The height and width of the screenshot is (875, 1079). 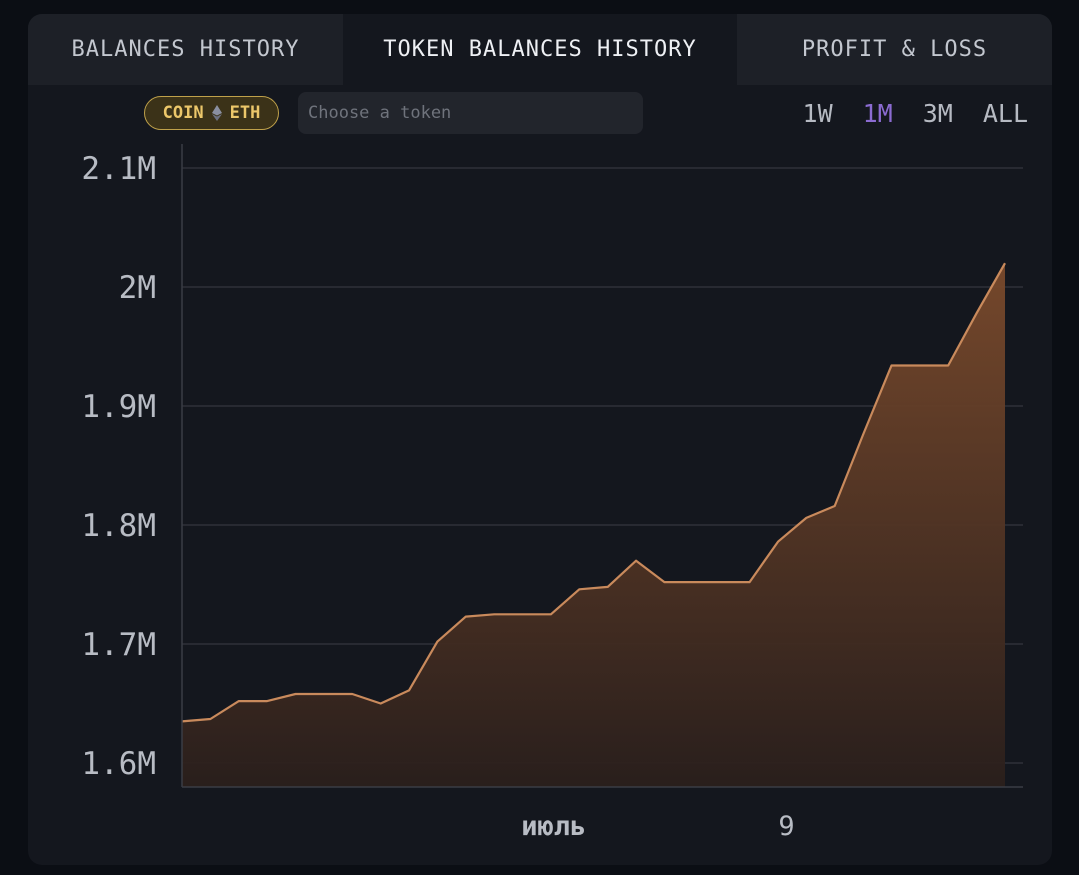 I want to click on tab-profit-and-loss: PROFIT & LOSS, so click(x=894, y=49).